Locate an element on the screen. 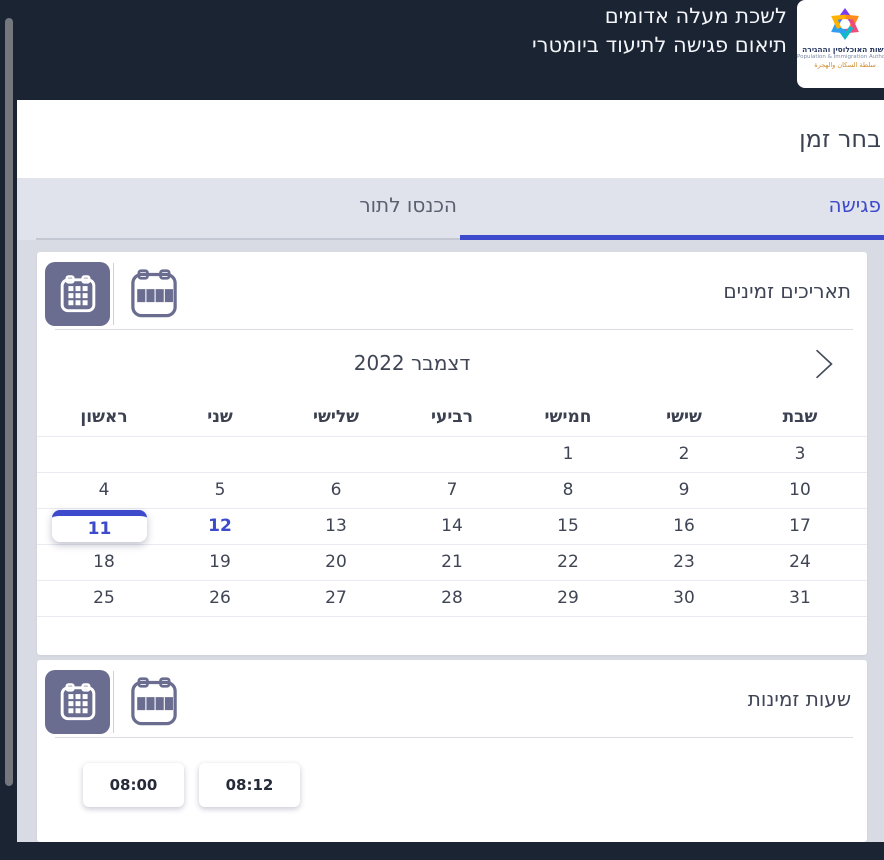  calendar-day-cell: 11 is located at coordinates (104, 526).